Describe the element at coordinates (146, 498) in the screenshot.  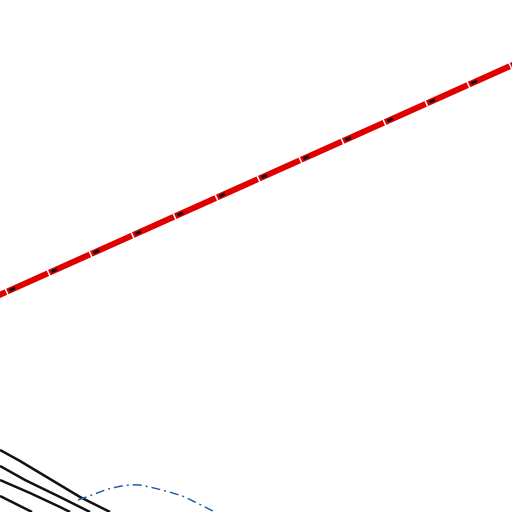
I see `stream-line` at that location.